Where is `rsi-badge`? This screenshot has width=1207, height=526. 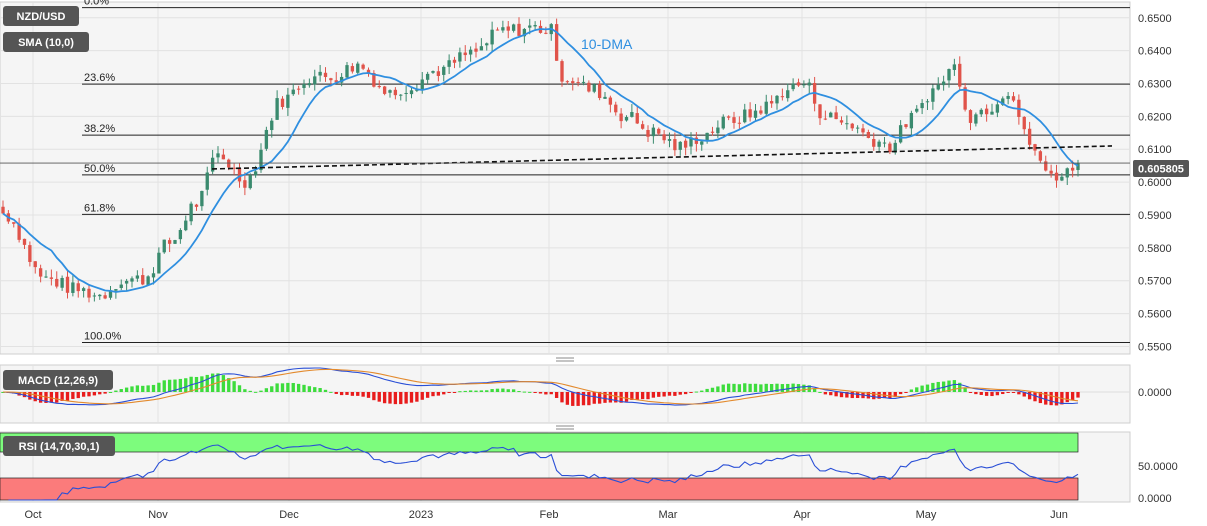 rsi-badge is located at coordinates (59, 446).